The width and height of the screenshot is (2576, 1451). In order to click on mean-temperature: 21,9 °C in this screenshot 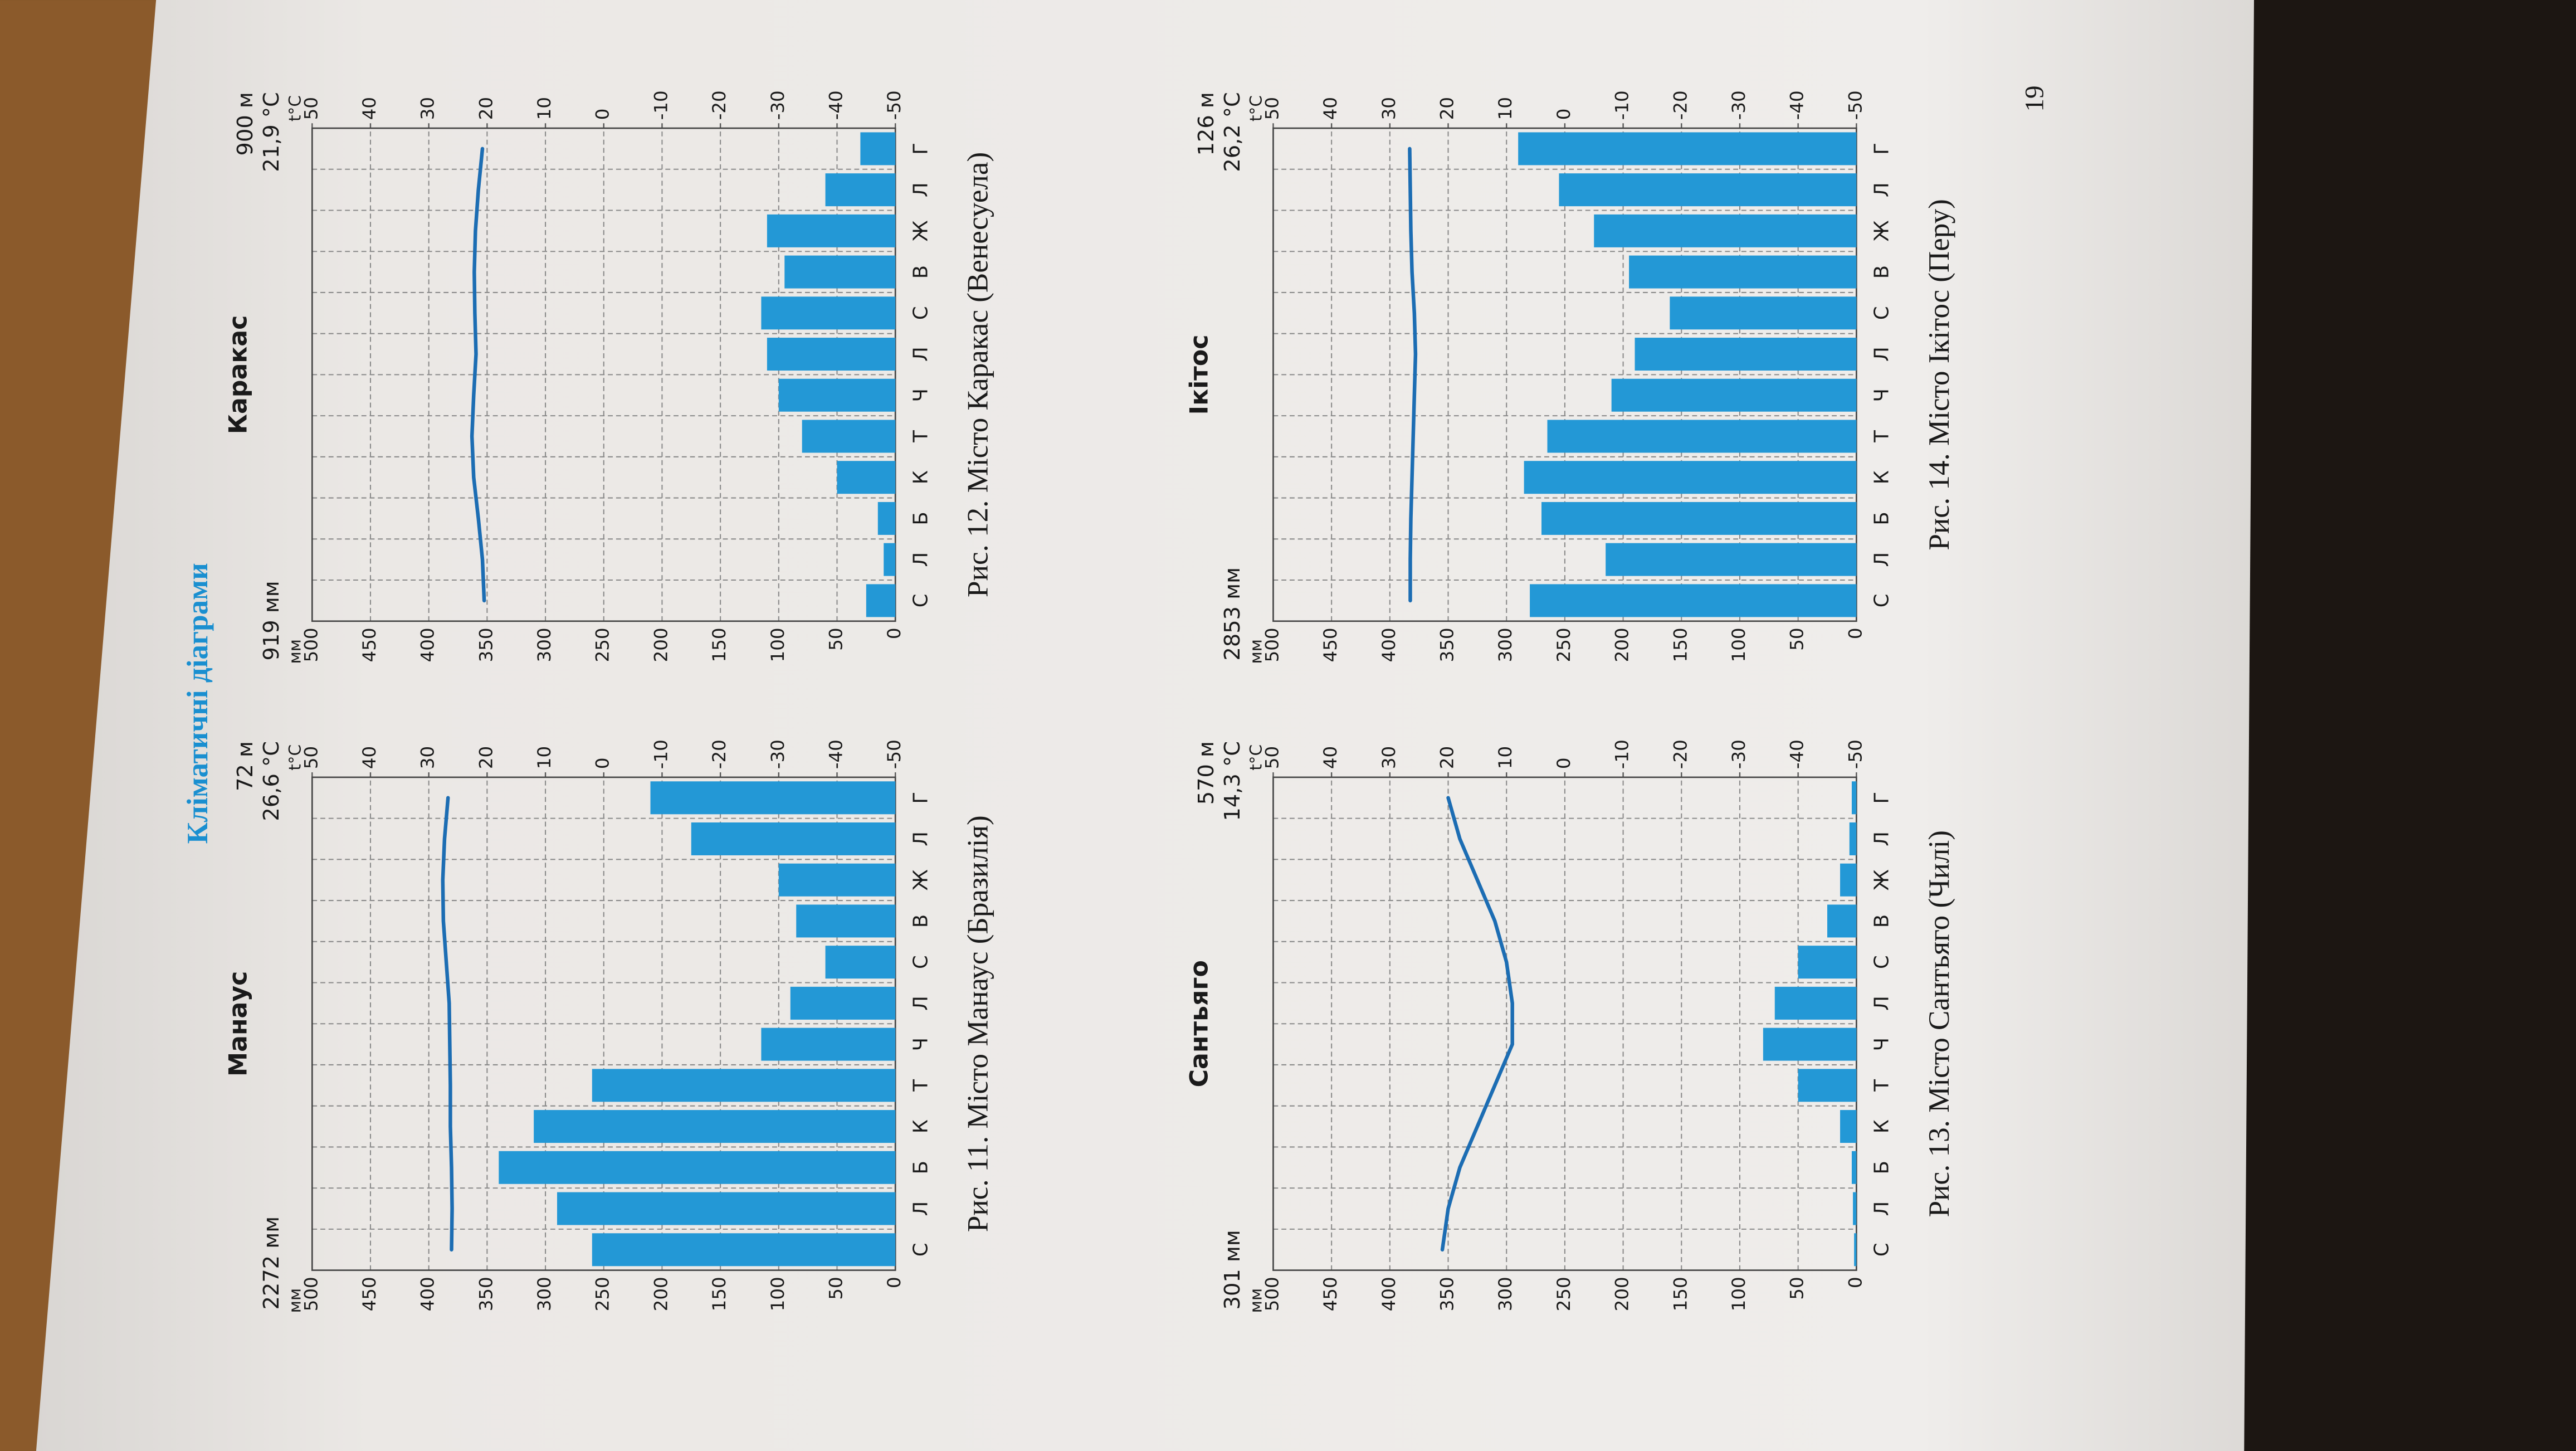, I will do `click(271, 132)`.